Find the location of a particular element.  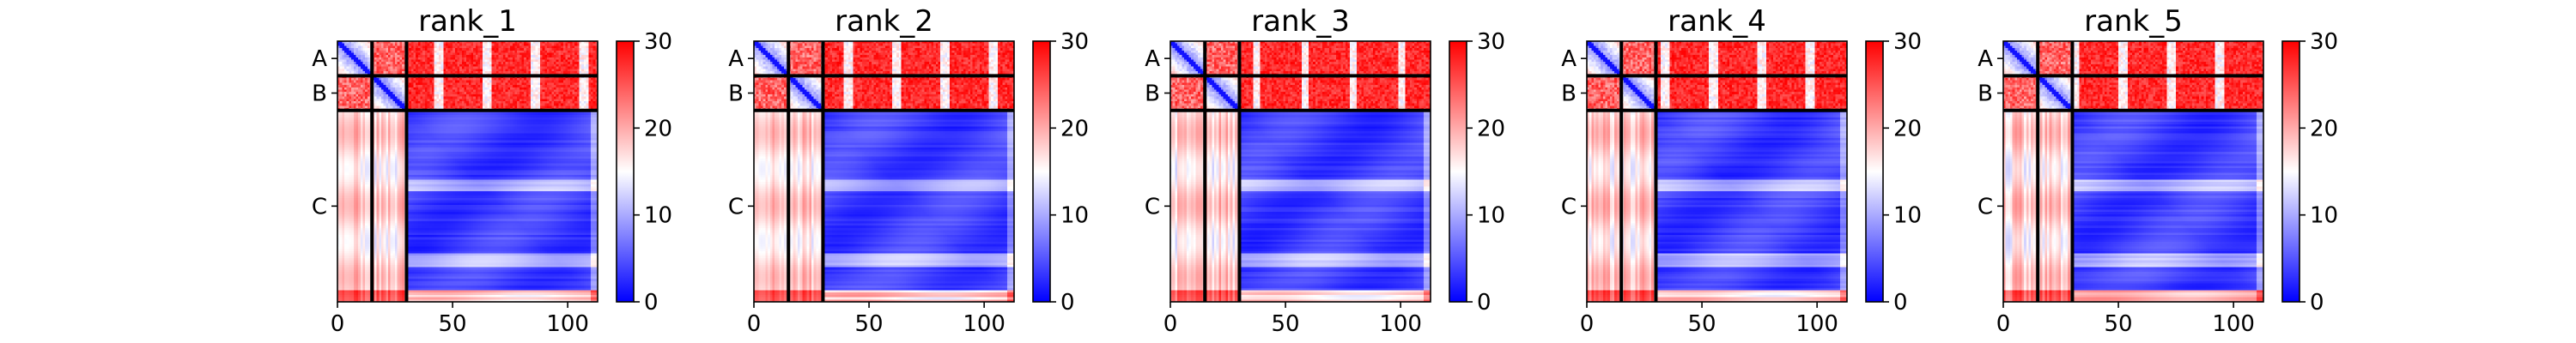

panel-title: rank_4 is located at coordinates (1717, 21).